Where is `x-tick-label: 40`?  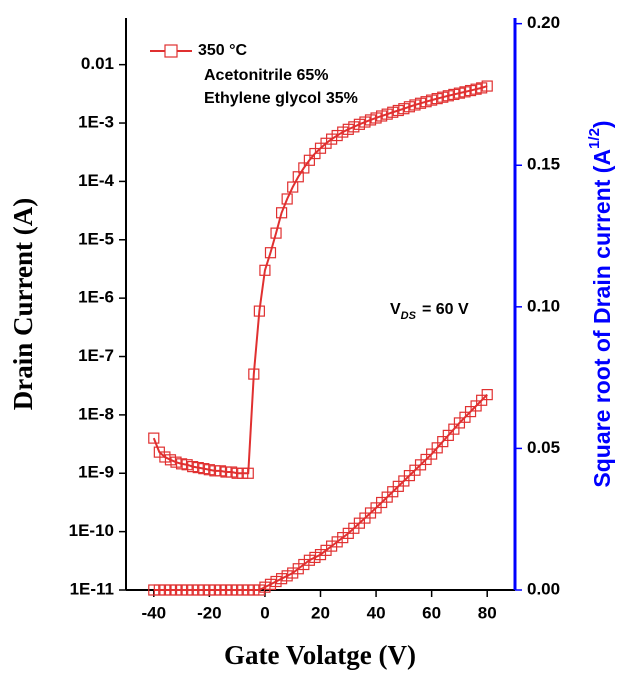 x-tick-label: 40 is located at coordinates (376, 612).